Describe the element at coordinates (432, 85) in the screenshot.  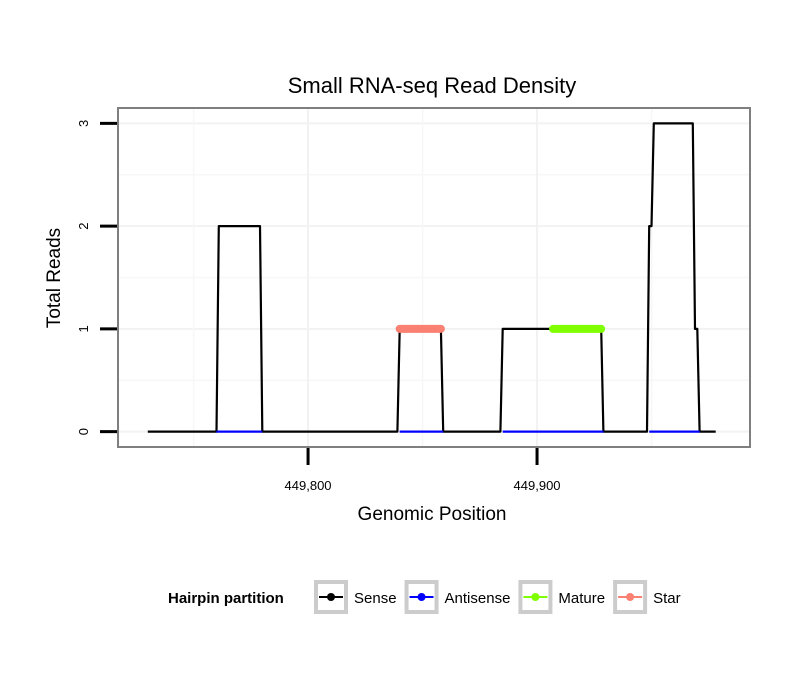
I see `chart-title: Small RNA-seq Read Density` at that location.